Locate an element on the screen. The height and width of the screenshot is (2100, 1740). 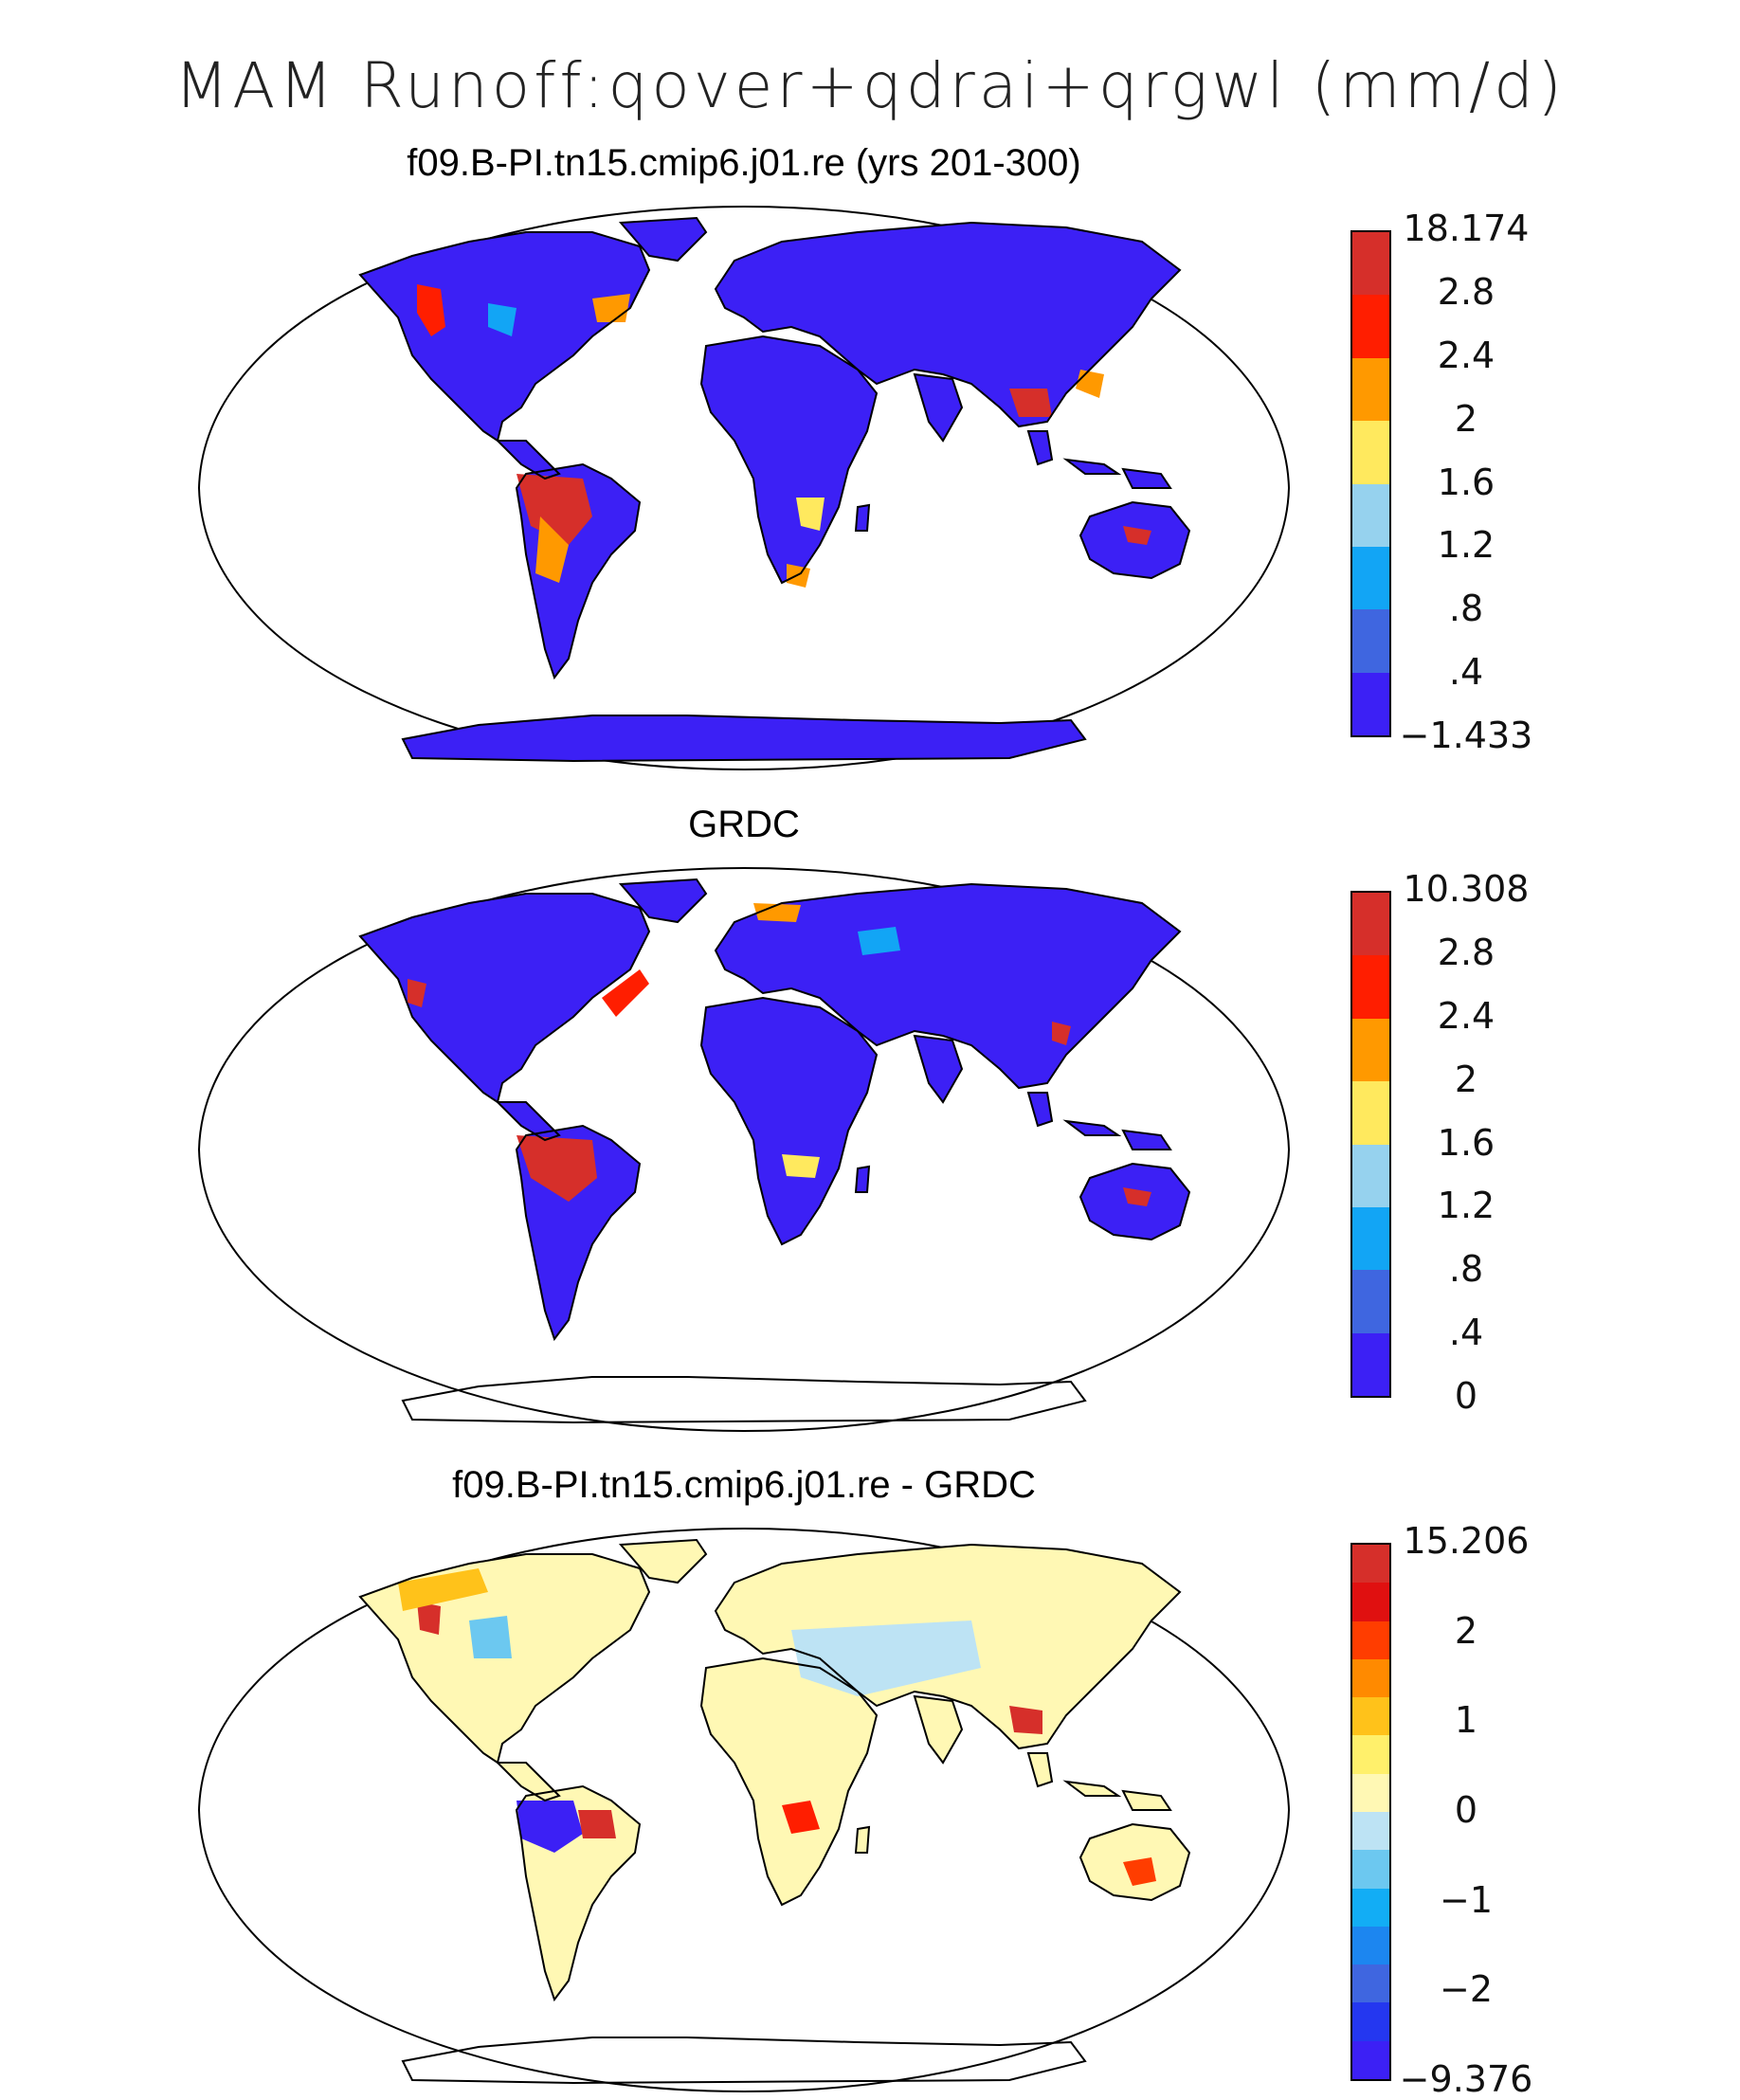
colorbar-label: 18.174 is located at coordinates (1467, 229).